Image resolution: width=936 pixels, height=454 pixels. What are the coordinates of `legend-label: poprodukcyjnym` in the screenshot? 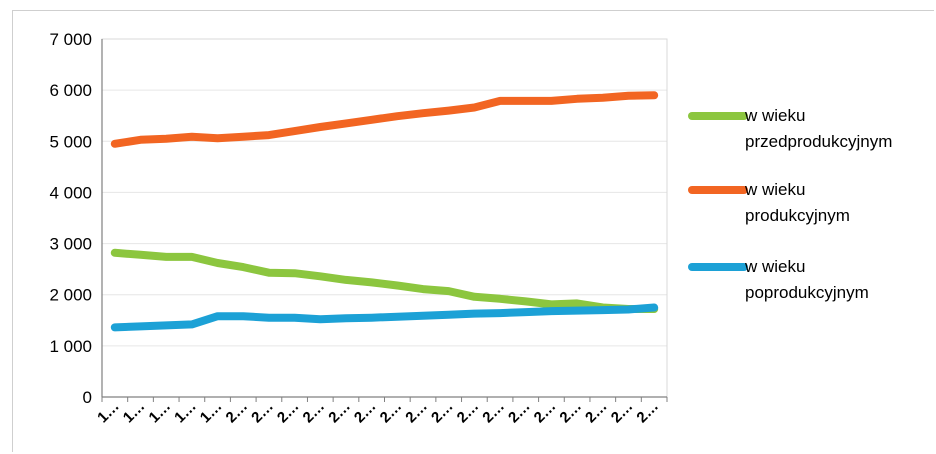 It's located at (807, 292).